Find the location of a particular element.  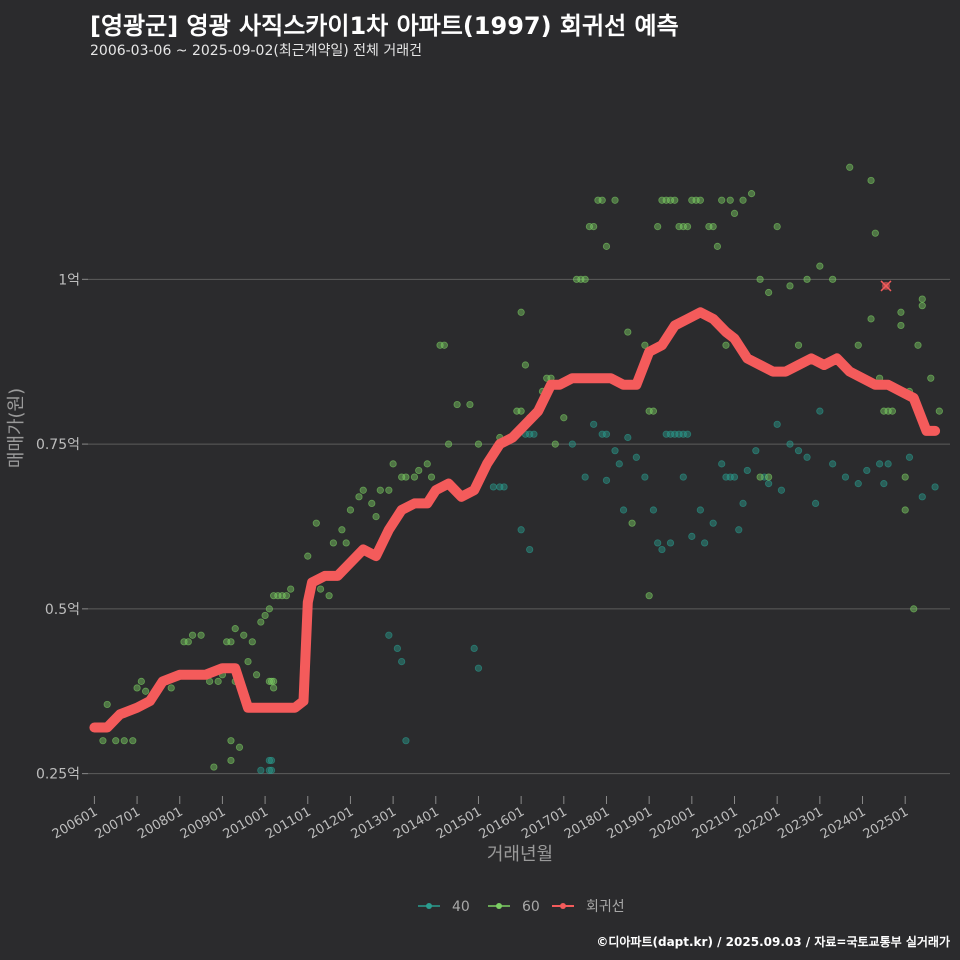

y-tick-labels: 0.25억 0.5억 0.75억 1억 is located at coordinates (58, 527).